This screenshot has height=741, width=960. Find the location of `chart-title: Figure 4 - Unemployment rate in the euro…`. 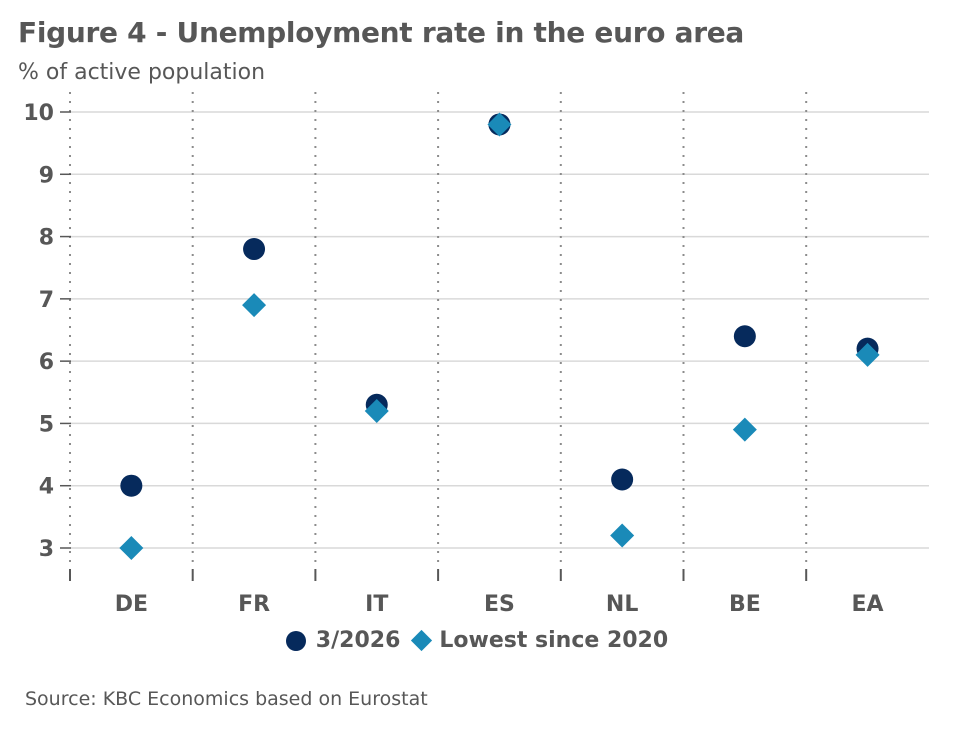

chart-title: Figure 4 - Unemployment rate in the euro… is located at coordinates (381, 32).